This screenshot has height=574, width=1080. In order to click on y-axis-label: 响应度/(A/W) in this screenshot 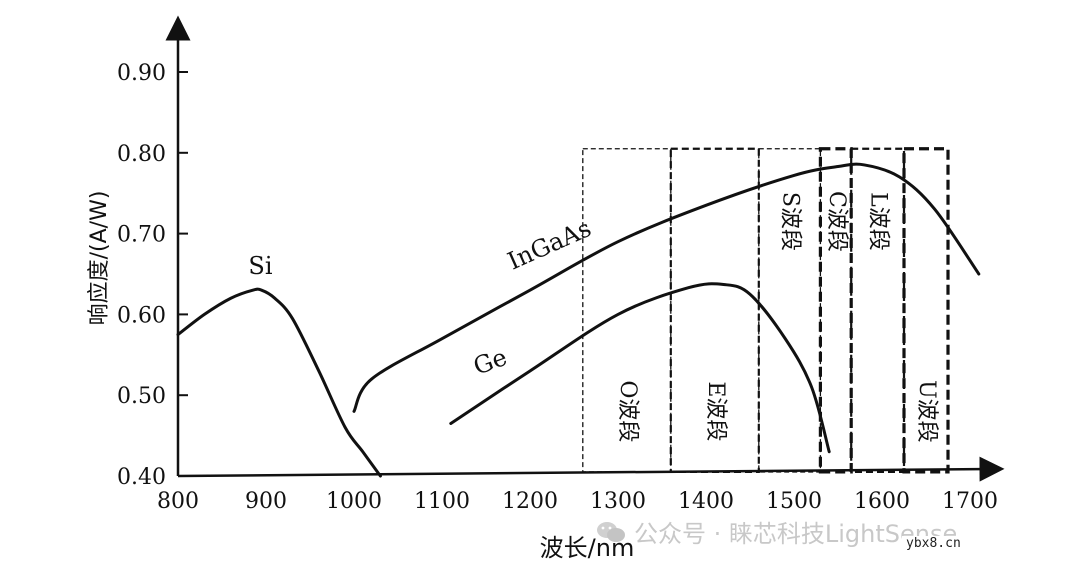, I will do `click(99, 258)`.